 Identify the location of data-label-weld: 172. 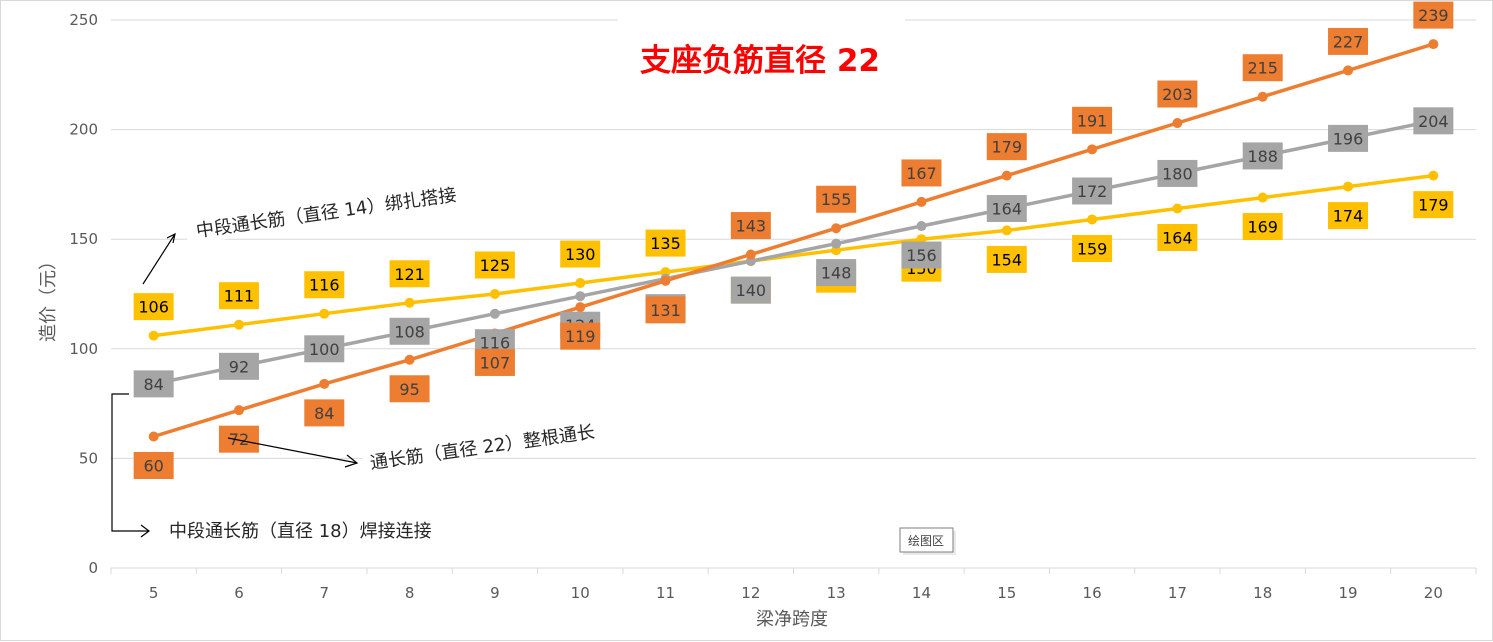
(1092, 191).